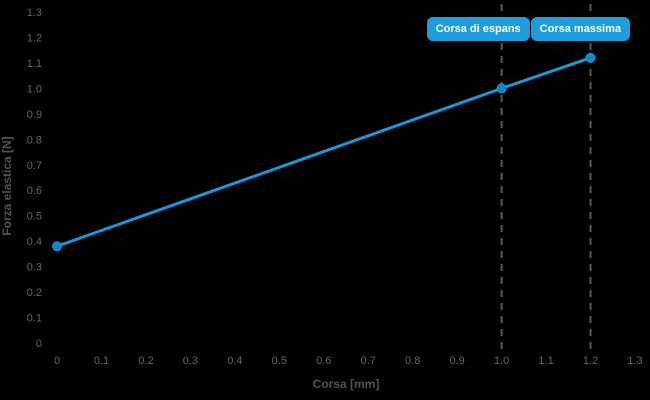  I want to click on annotation-chip-label: Corsa di espans, so click(478, 29).